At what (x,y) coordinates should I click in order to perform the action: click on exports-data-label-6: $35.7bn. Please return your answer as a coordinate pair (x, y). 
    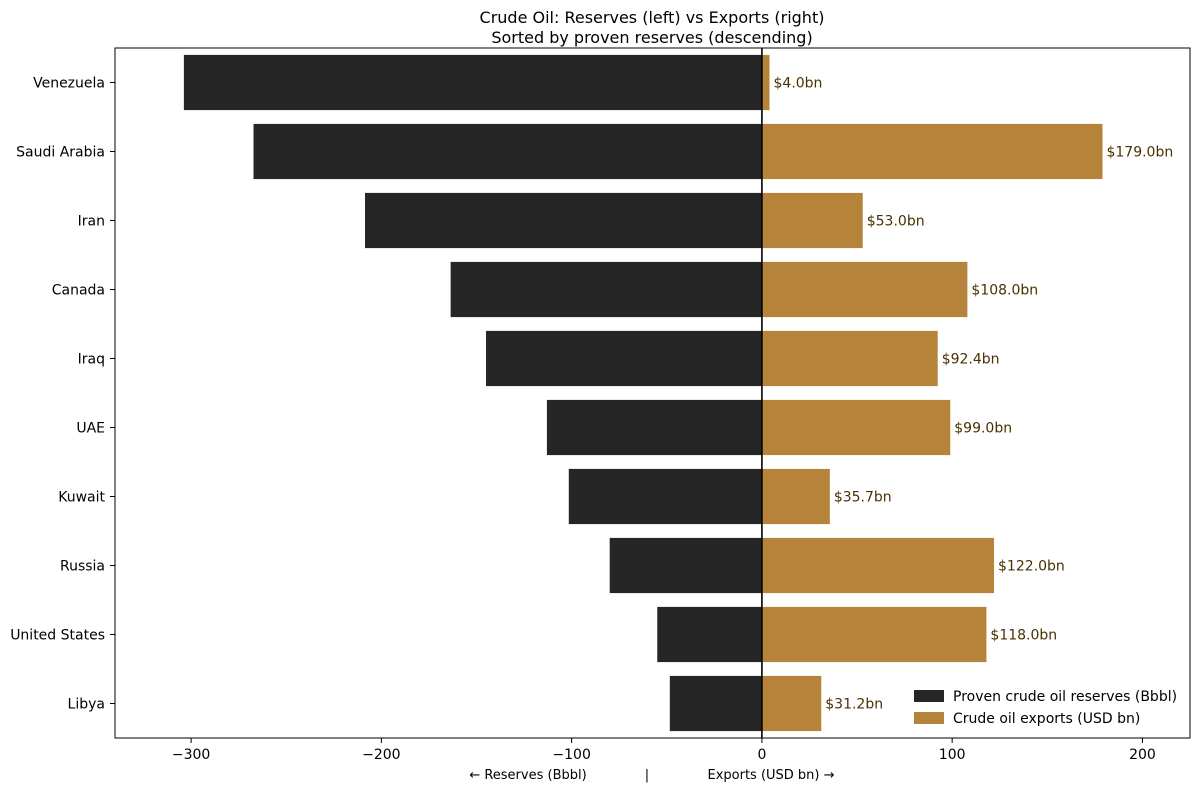
    Looking at the image, I should click on (863, 498).